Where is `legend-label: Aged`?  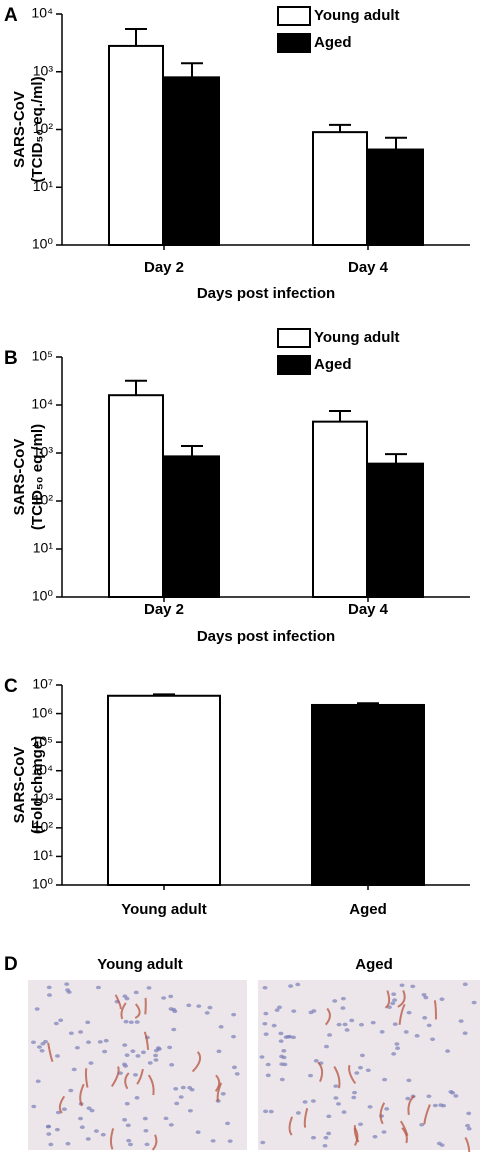
legend-label: Aged is located at coordinates (333, 42).